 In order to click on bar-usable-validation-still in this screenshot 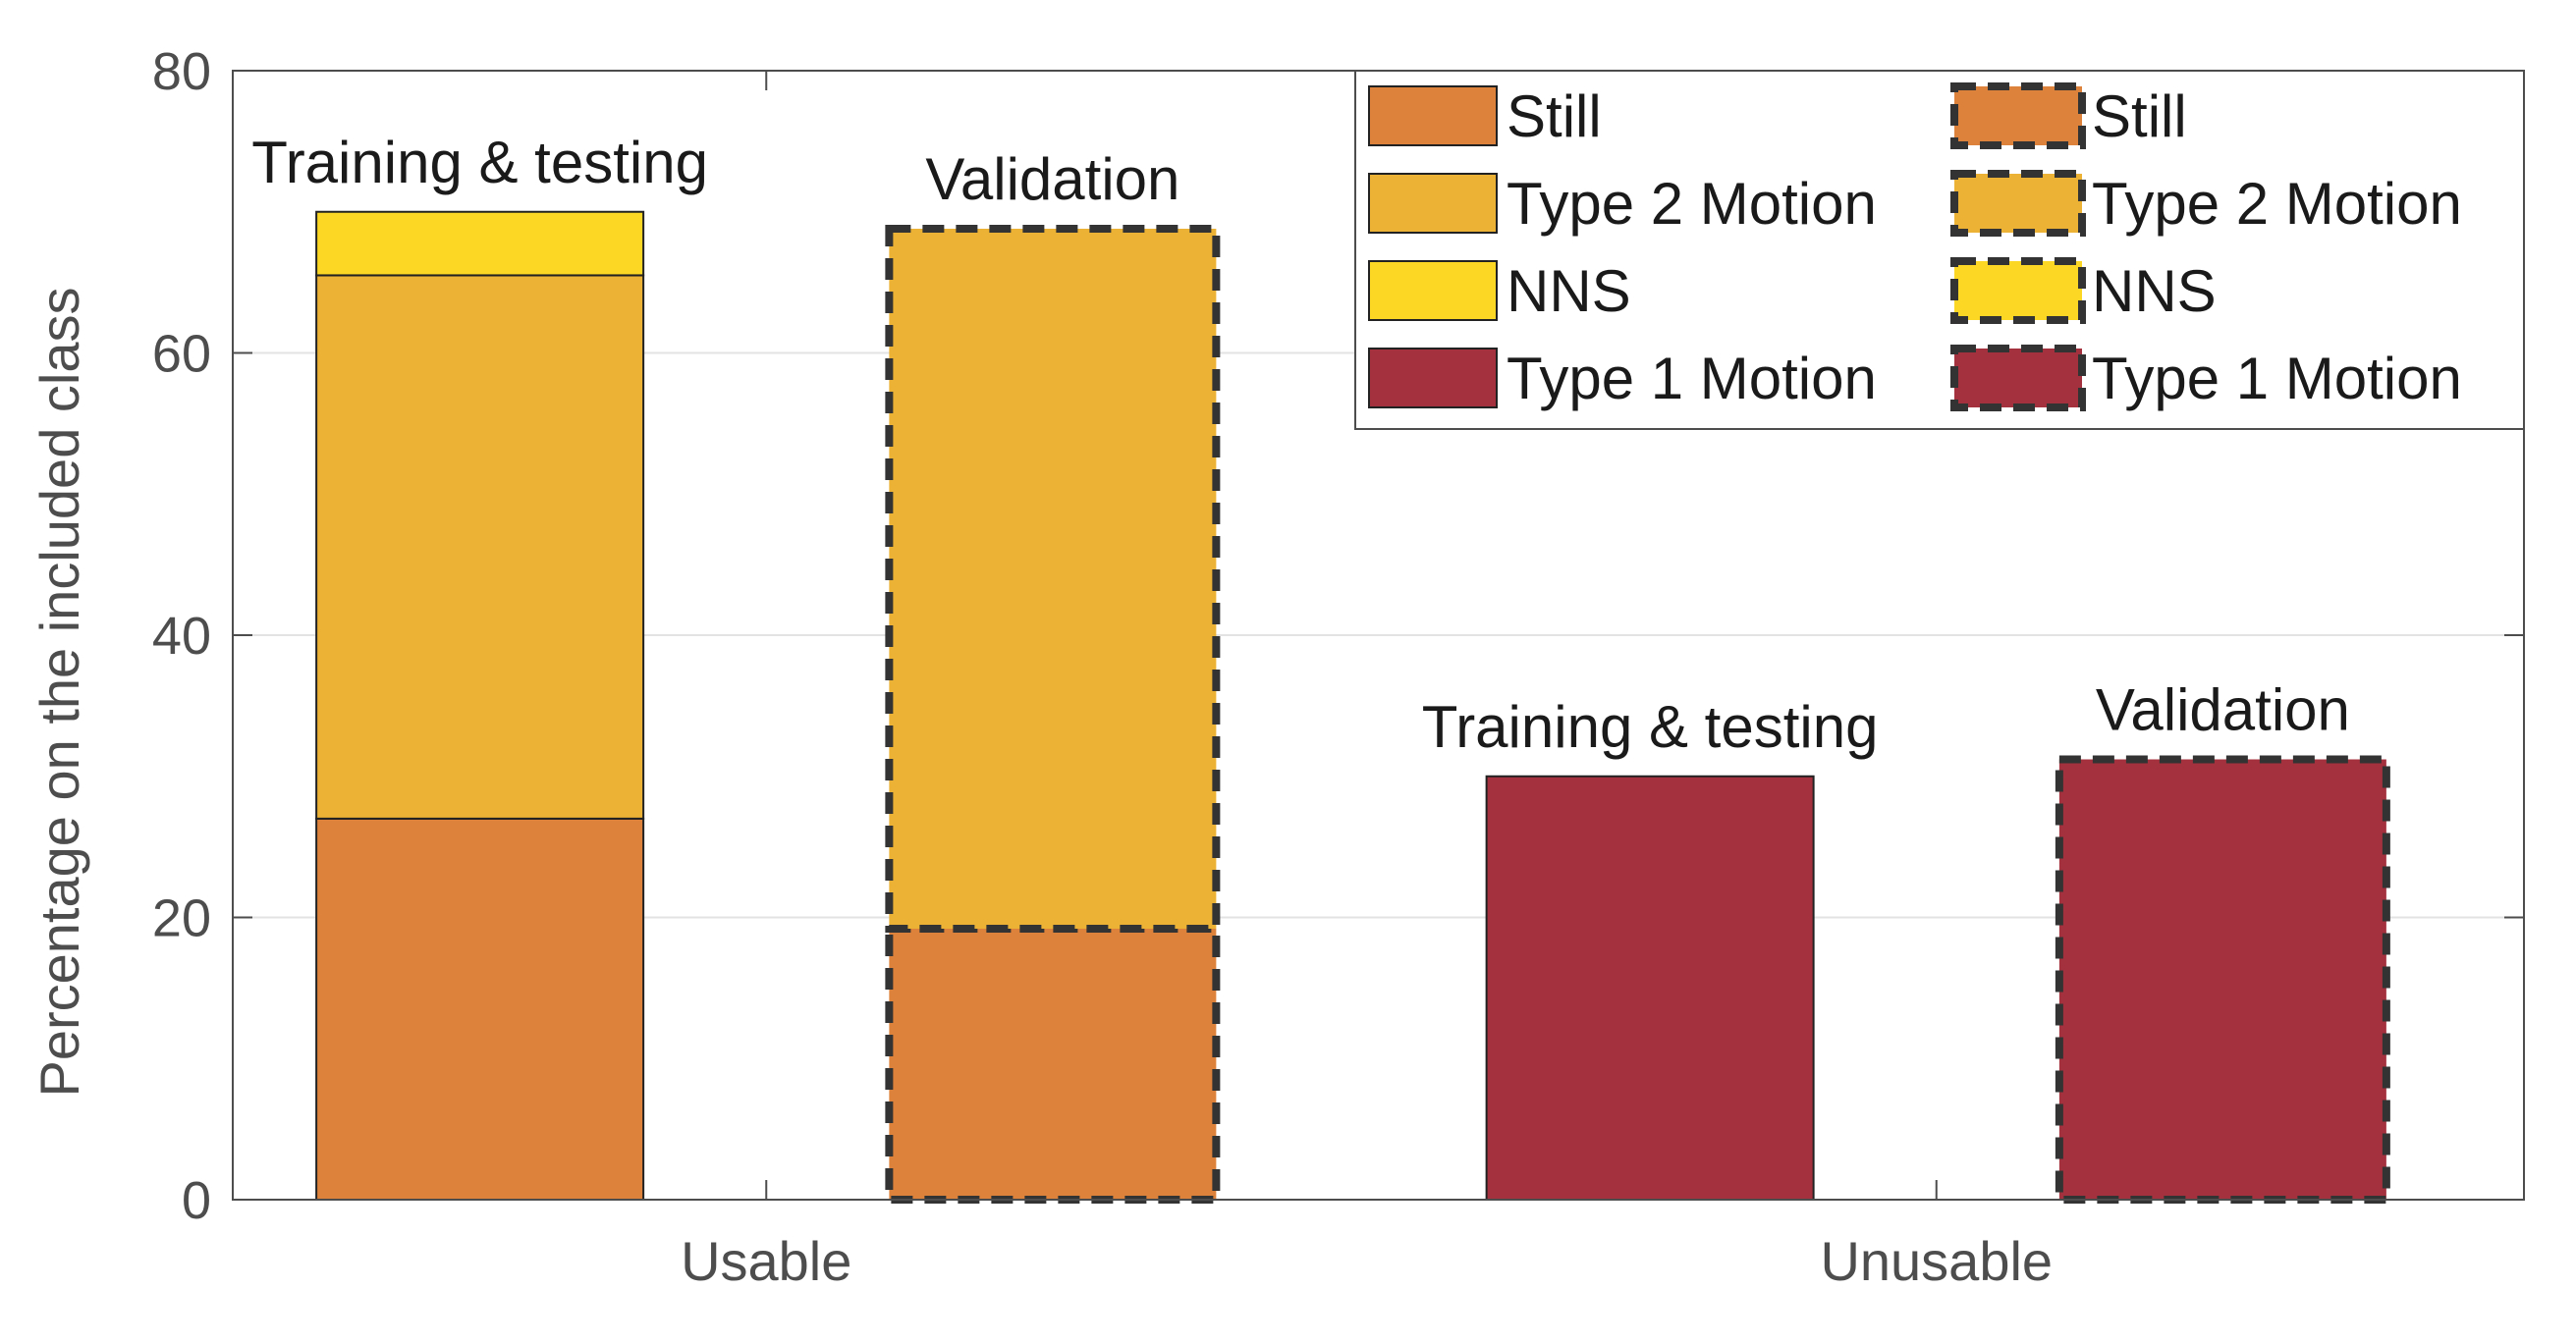, I will do `click(1053, 1064)`.